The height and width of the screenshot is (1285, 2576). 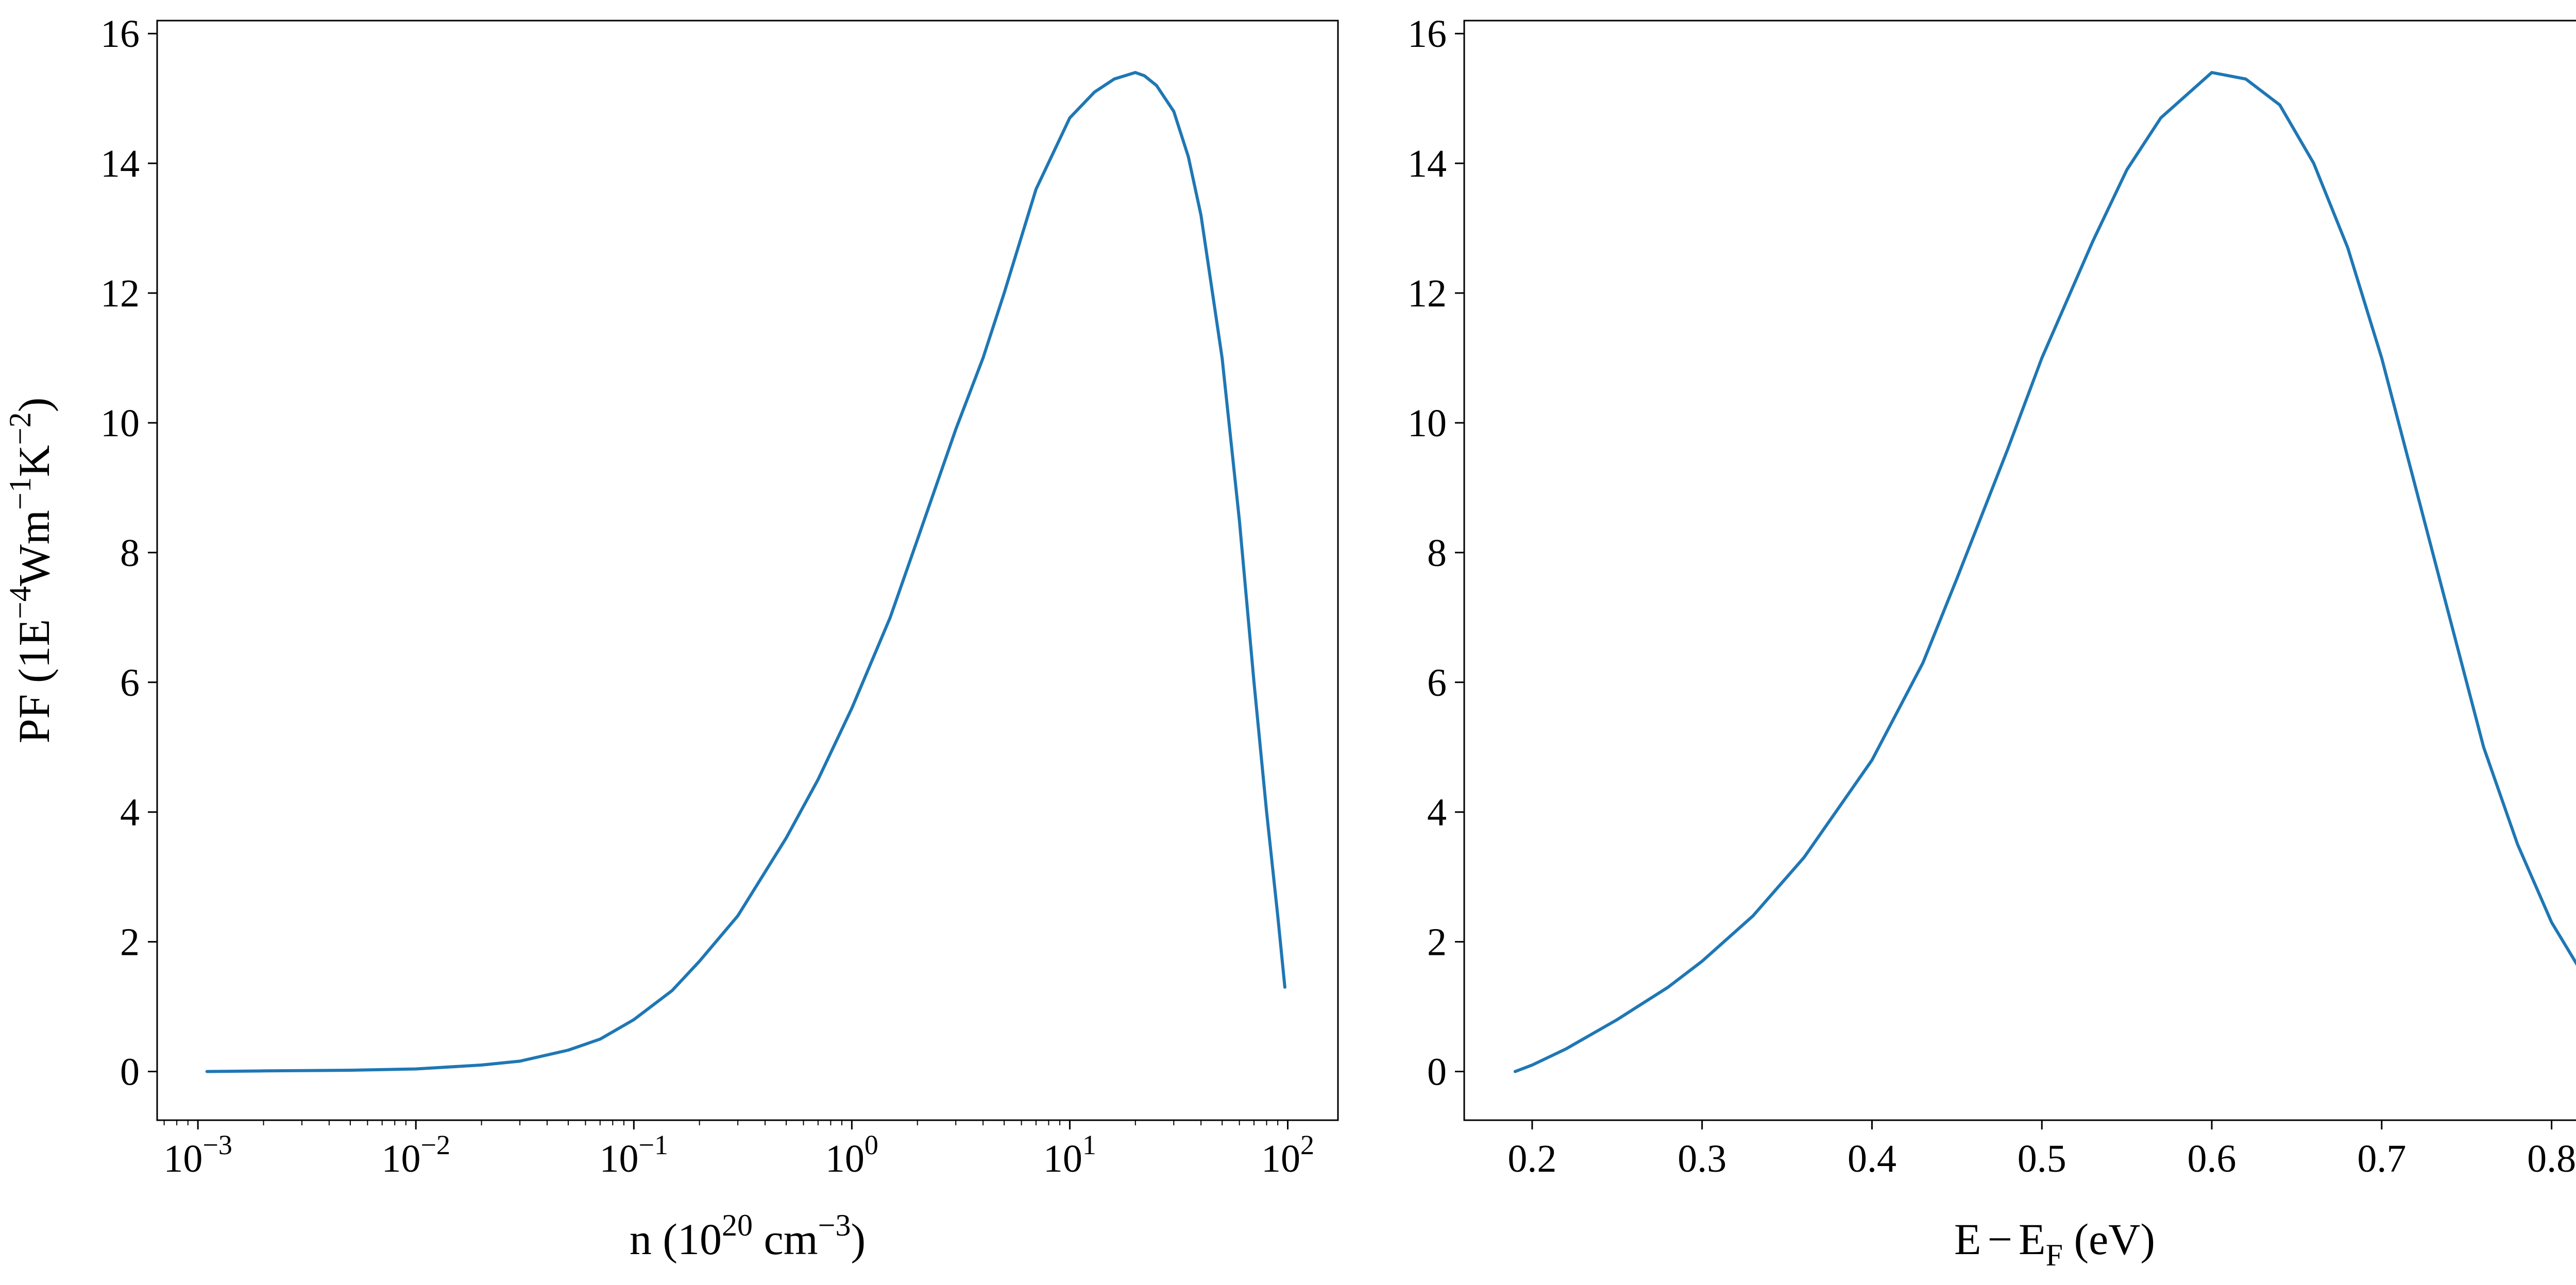 I want to click on x-tick-label: 10⁰, so click(x=851, y=1154).